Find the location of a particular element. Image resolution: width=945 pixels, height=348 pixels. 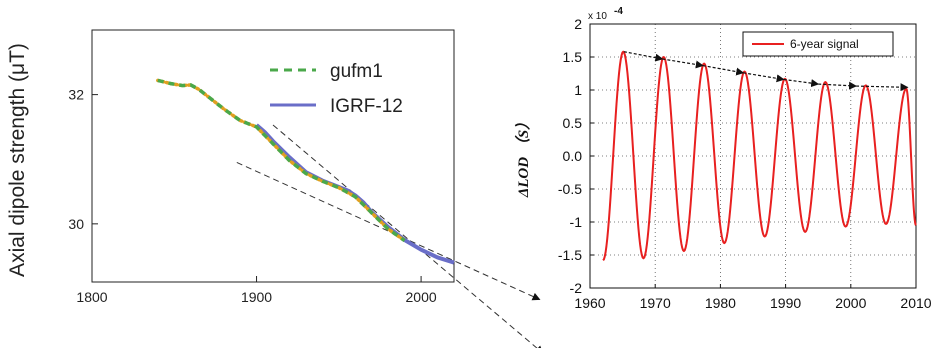

legend-label-gufm1: gufm1 is located at coordinates (356, 71).